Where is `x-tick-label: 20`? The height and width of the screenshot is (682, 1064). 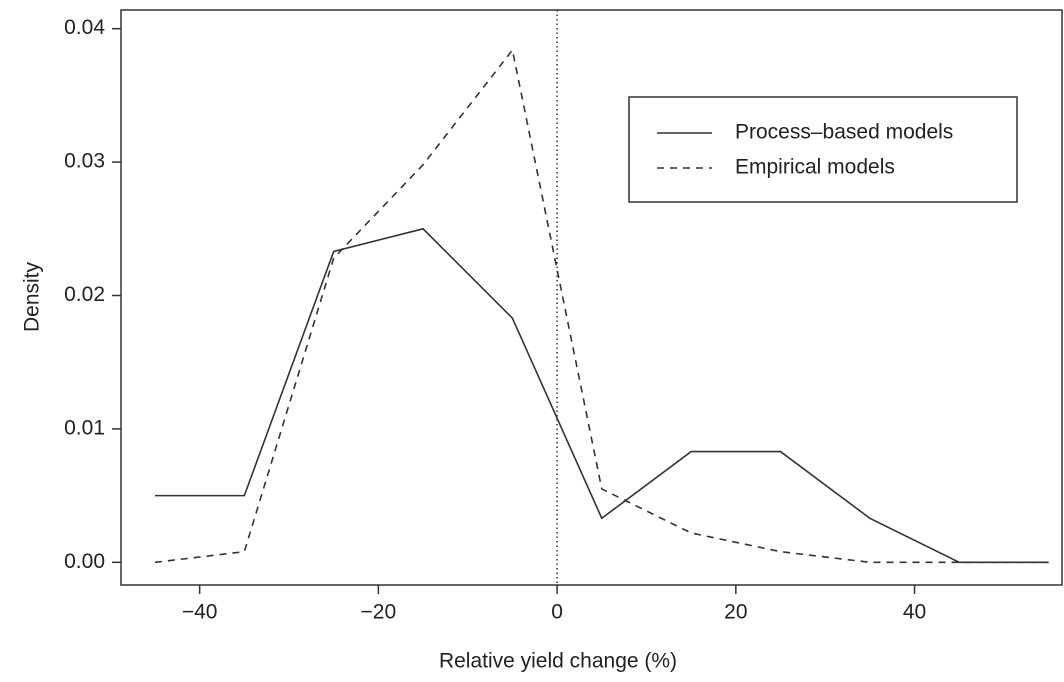
x-tick-label: 20 is located at coordinates (735, 612).